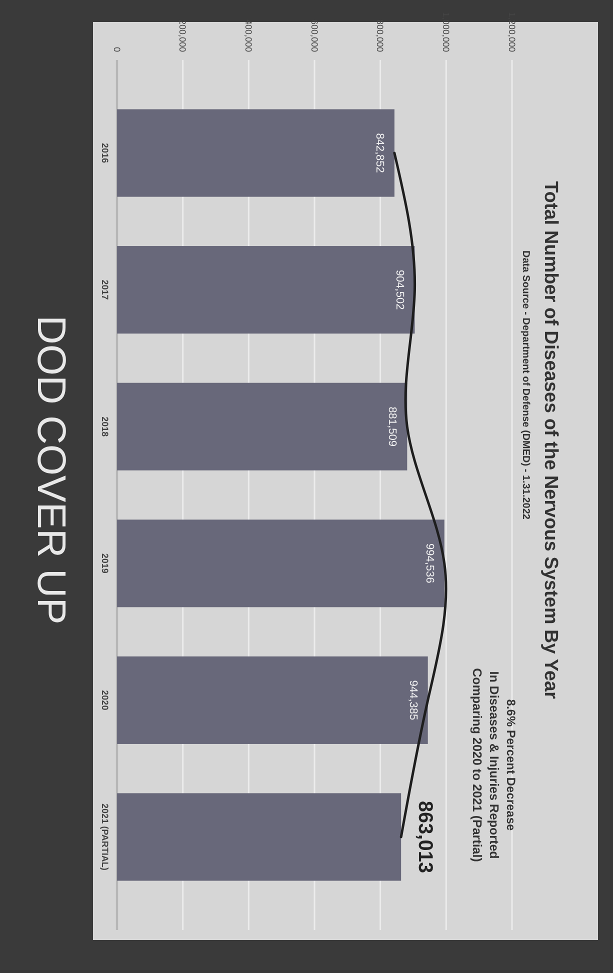 This screenshot has width=613, height=973. I want to click on y-tick-label: 2020, so click(105, 700).